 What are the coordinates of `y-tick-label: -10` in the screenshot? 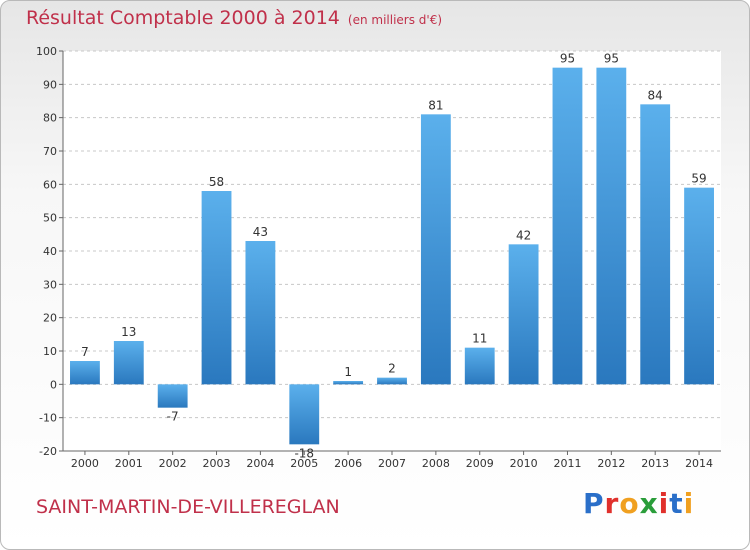 It's located at (48, 418).